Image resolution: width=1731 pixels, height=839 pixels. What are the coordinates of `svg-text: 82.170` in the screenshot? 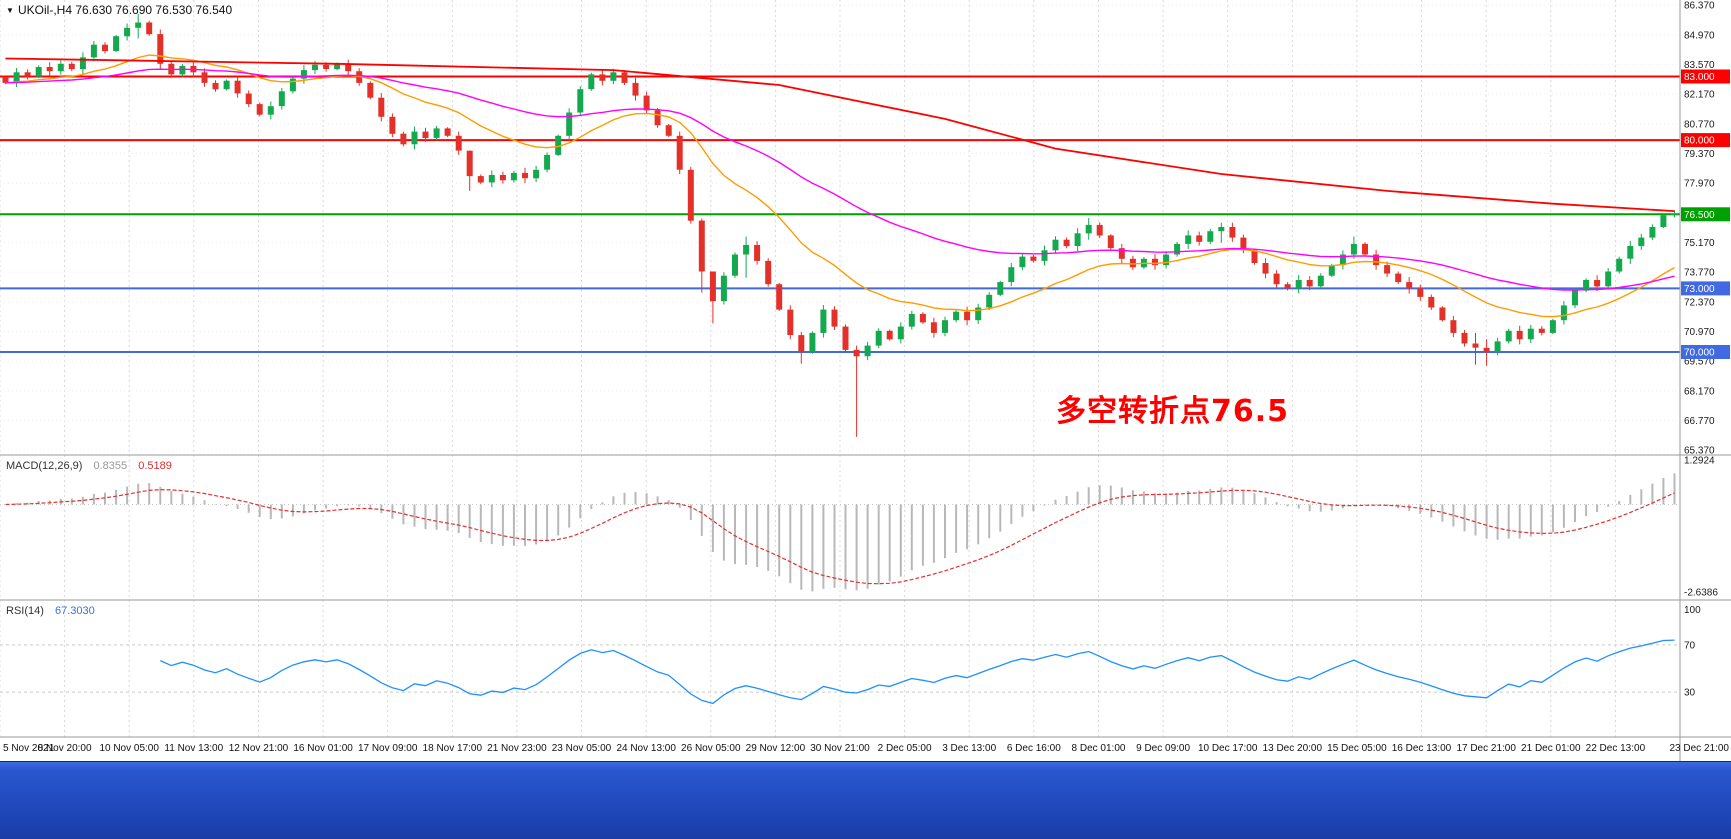 It's located at (1699, 95).